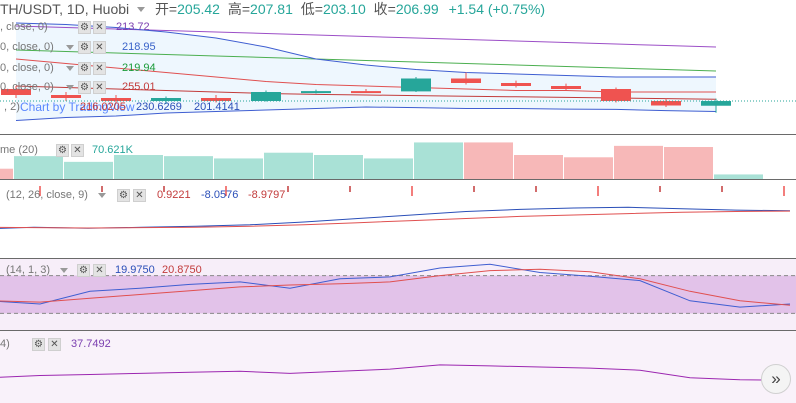 The height and width of the screenshot is (403, 796). I want to click on volume-label: me (20), so click(19, 150).